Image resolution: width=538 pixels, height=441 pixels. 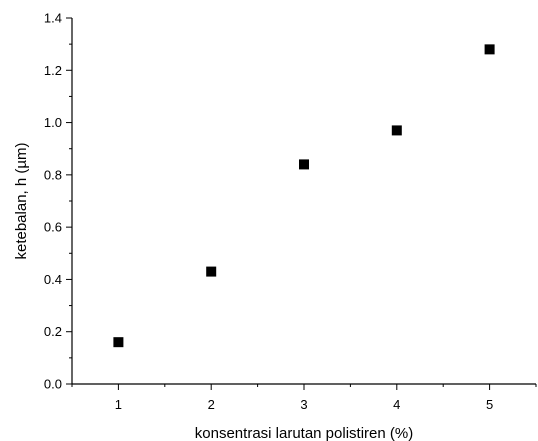 What do you see at coordinates (53, 279) in the screenshot?
I see `y-tick-label: 0.4` at bounding box center [53, 279].